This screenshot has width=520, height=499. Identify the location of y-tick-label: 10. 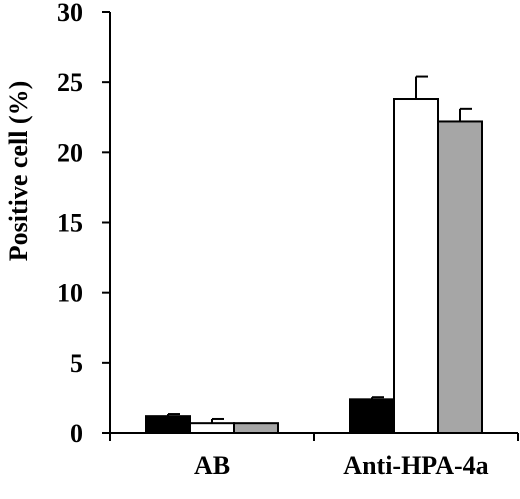
(70, 293).